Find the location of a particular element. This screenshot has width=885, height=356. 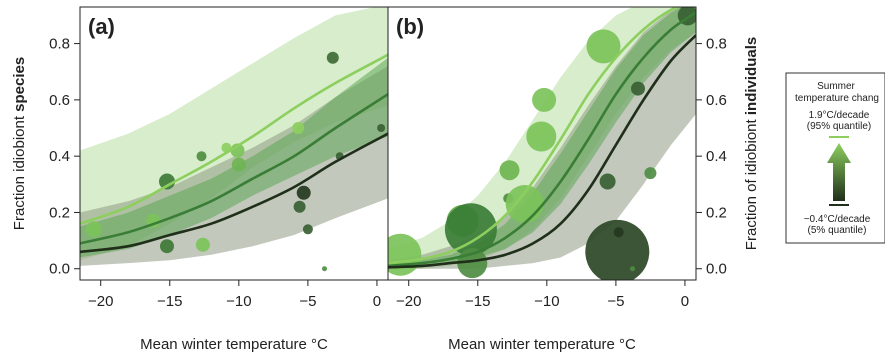

panel-label: (a) is located at coordinates (101, 26).